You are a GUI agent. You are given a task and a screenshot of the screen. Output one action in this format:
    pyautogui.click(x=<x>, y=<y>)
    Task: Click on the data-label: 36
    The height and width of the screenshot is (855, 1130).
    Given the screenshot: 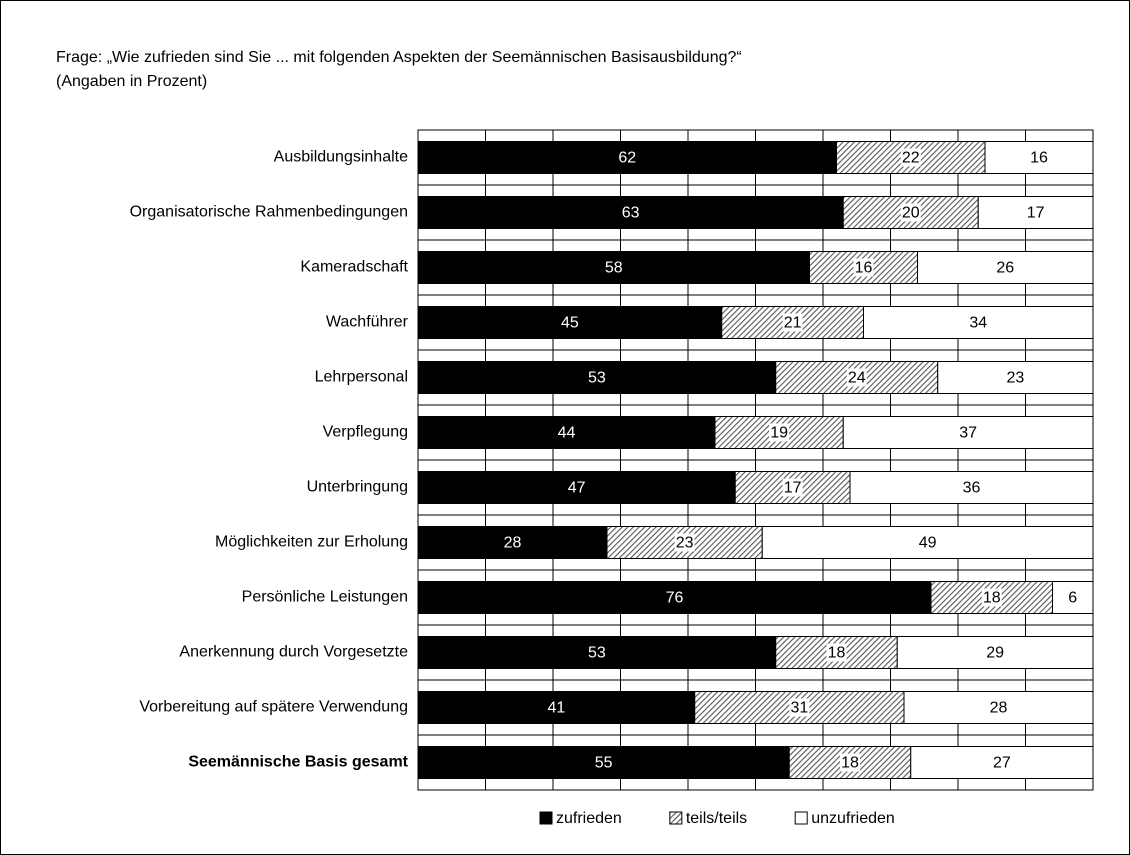 What is the action you would take?
    pyautogui.click(x=972, y=488)
    